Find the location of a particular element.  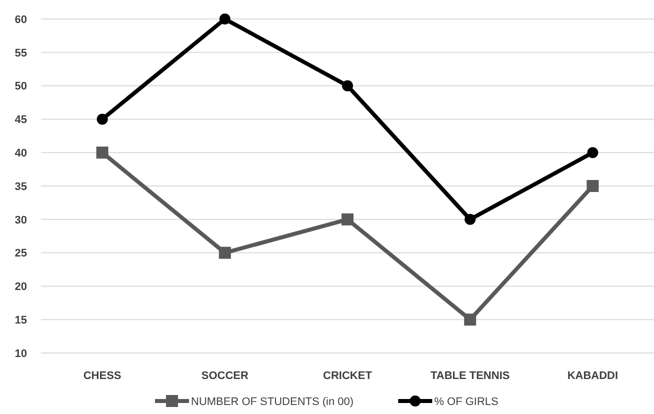

y-tick-label: 60 is located at coordinates (20, 20).